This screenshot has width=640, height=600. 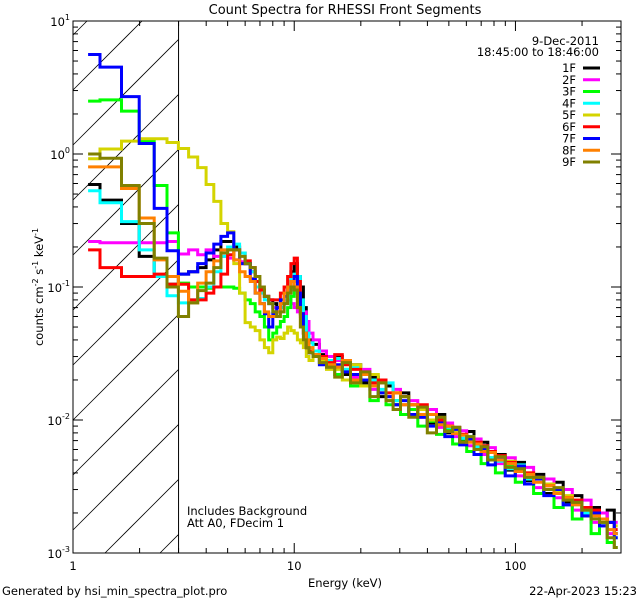 What do you see at coordinates (569, 127) in the screenshot?
I see `legend-label-6F: 6F` at bounding box center [569, 127].